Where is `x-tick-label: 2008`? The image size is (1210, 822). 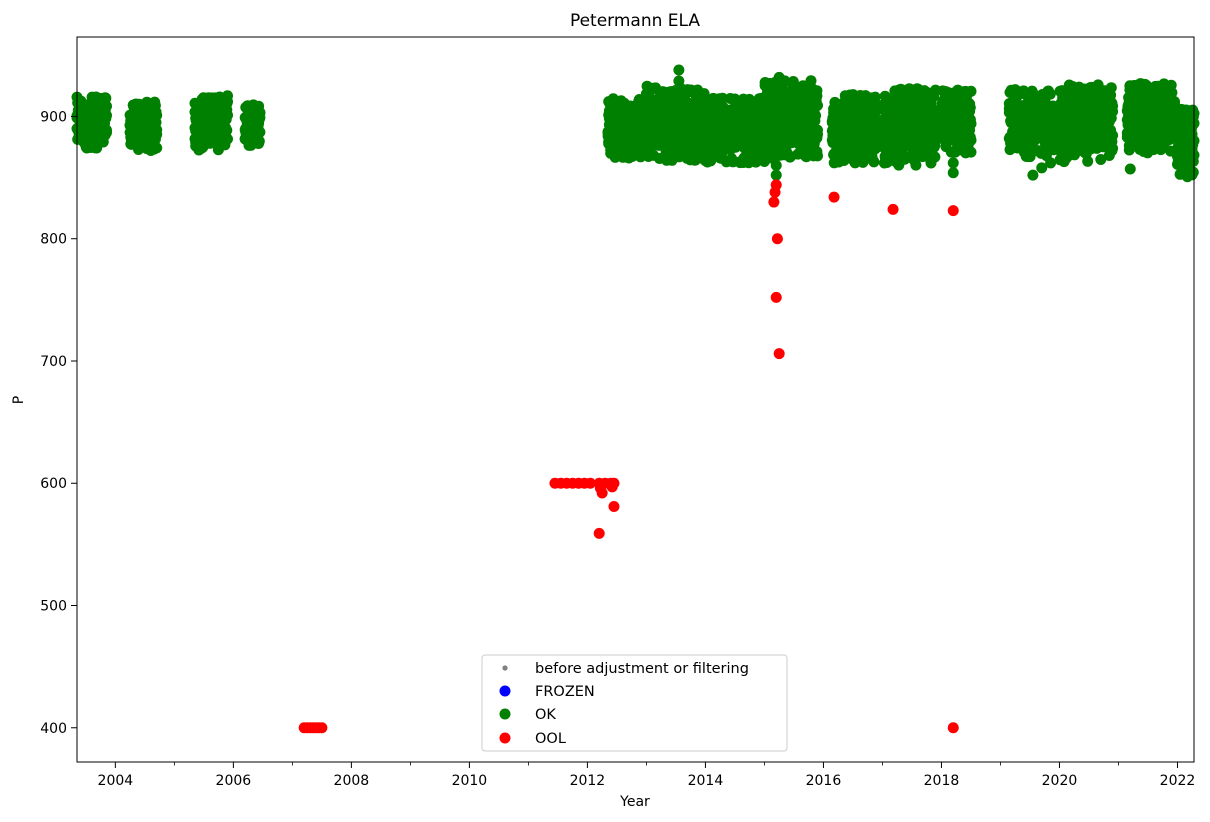 x-tick-label: 2008 is located at coordinates (352, 781).